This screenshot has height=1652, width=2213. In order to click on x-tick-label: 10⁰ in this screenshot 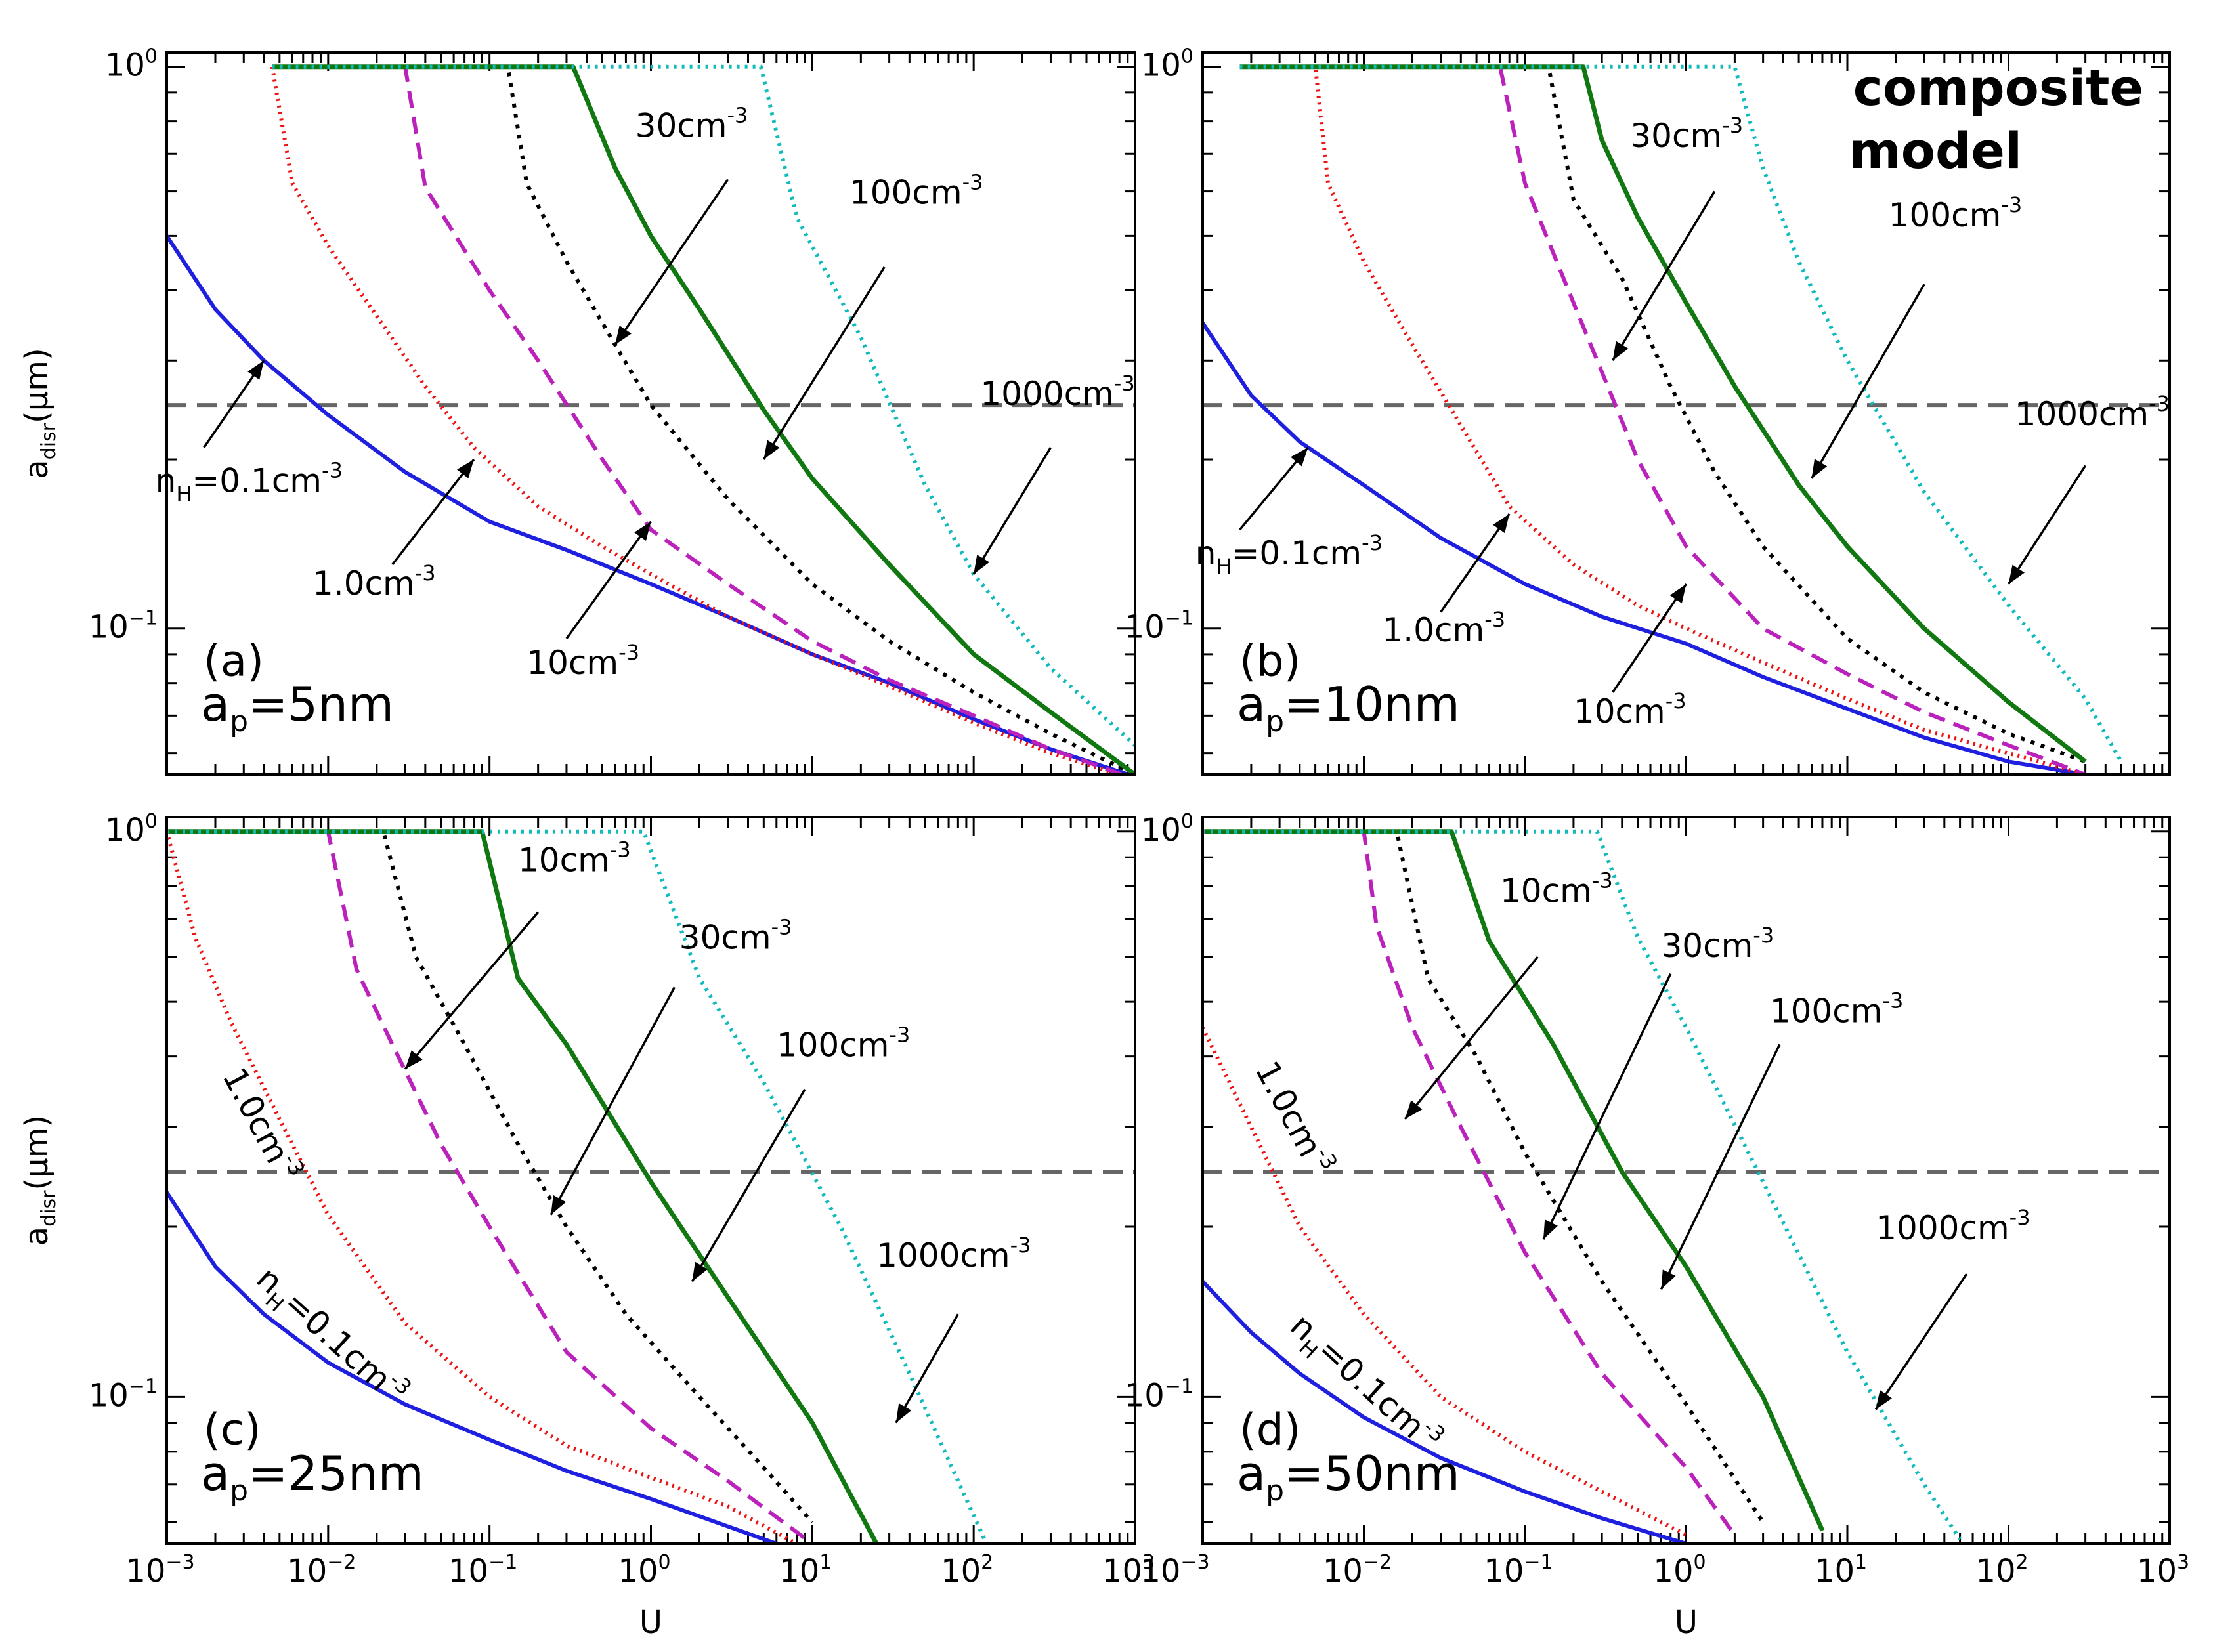, I will do `click(644, 1570)`.